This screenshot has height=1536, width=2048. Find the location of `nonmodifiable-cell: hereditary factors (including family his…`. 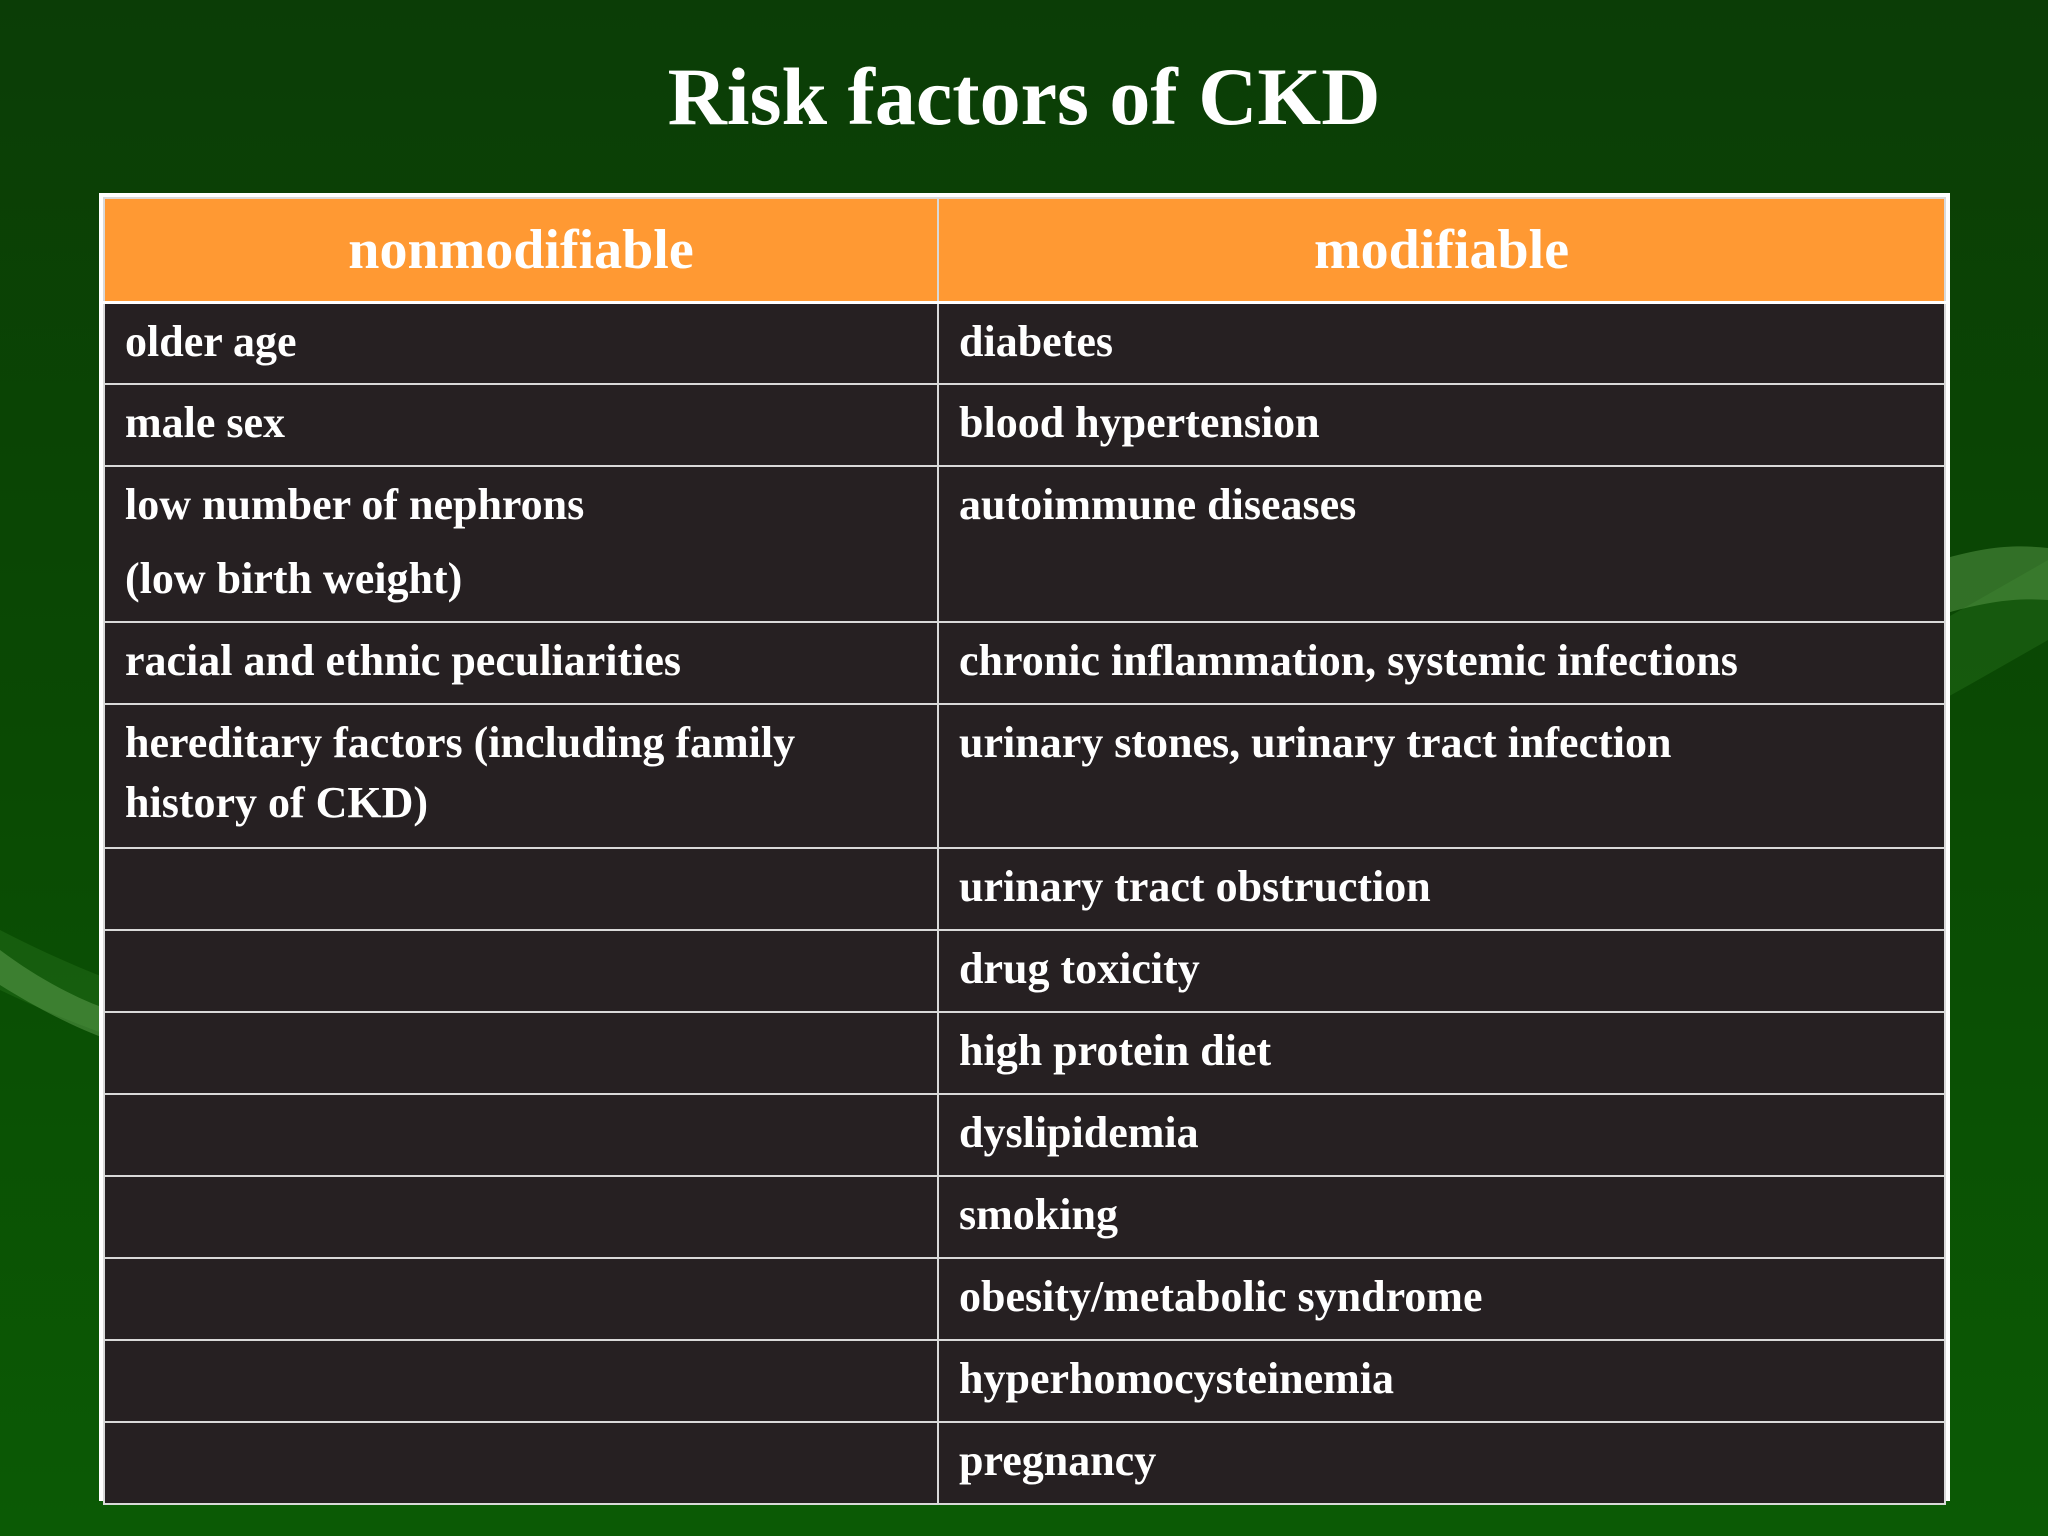

nonmodifiable-cell: hereditary factors (including family his… is located at coordinates (521, 776).